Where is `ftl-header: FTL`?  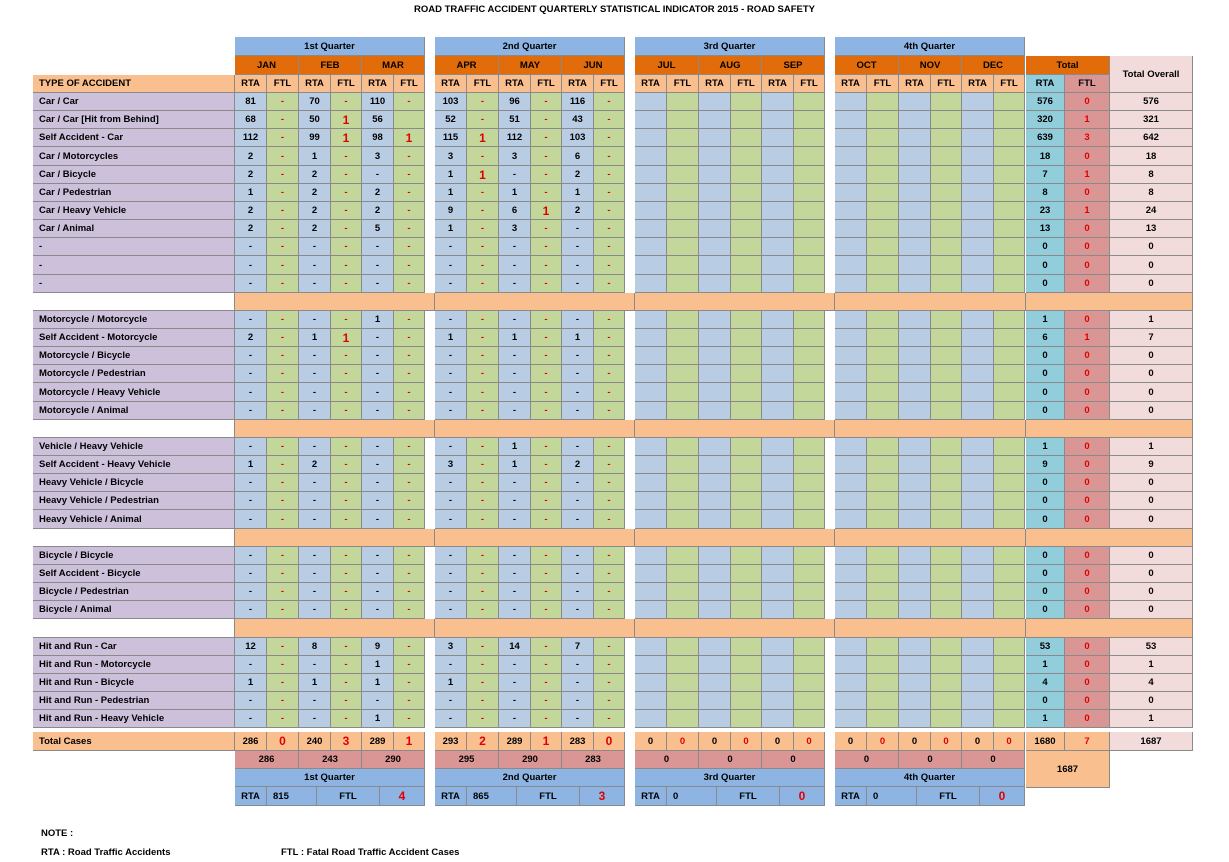 ftl-header: FTL is located at coordinates (609, 84).